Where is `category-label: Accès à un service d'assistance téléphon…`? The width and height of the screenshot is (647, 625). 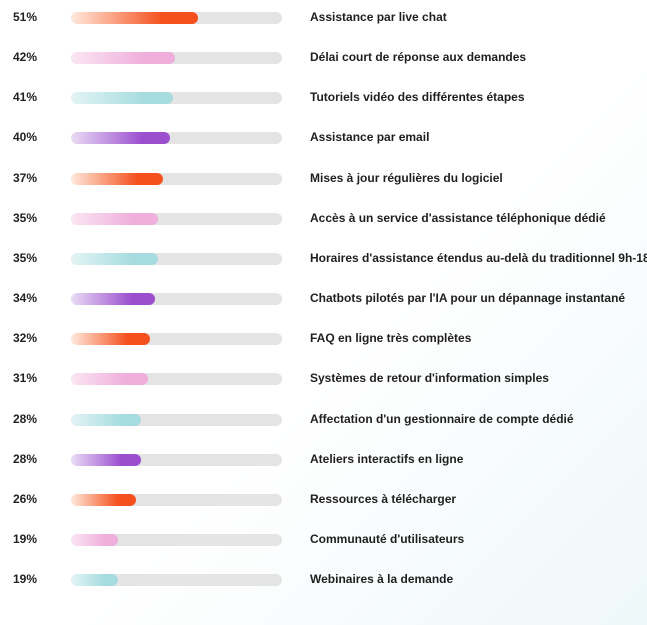 category-label: Accès à un service d'assistance téléphon… is located at coordinates (458, 217).